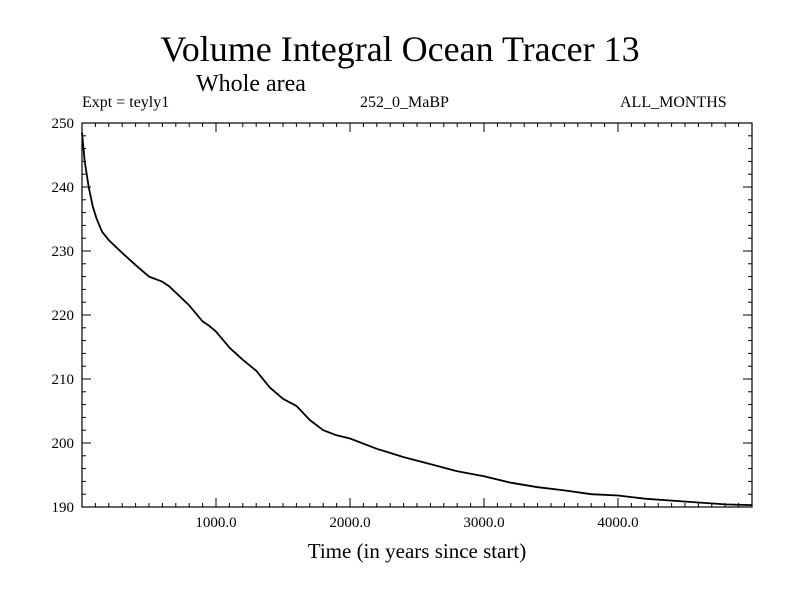 The height and width of the screenshot is (600, 800). I want to click on chart-subtitle: Whole area, so click(251, 84).